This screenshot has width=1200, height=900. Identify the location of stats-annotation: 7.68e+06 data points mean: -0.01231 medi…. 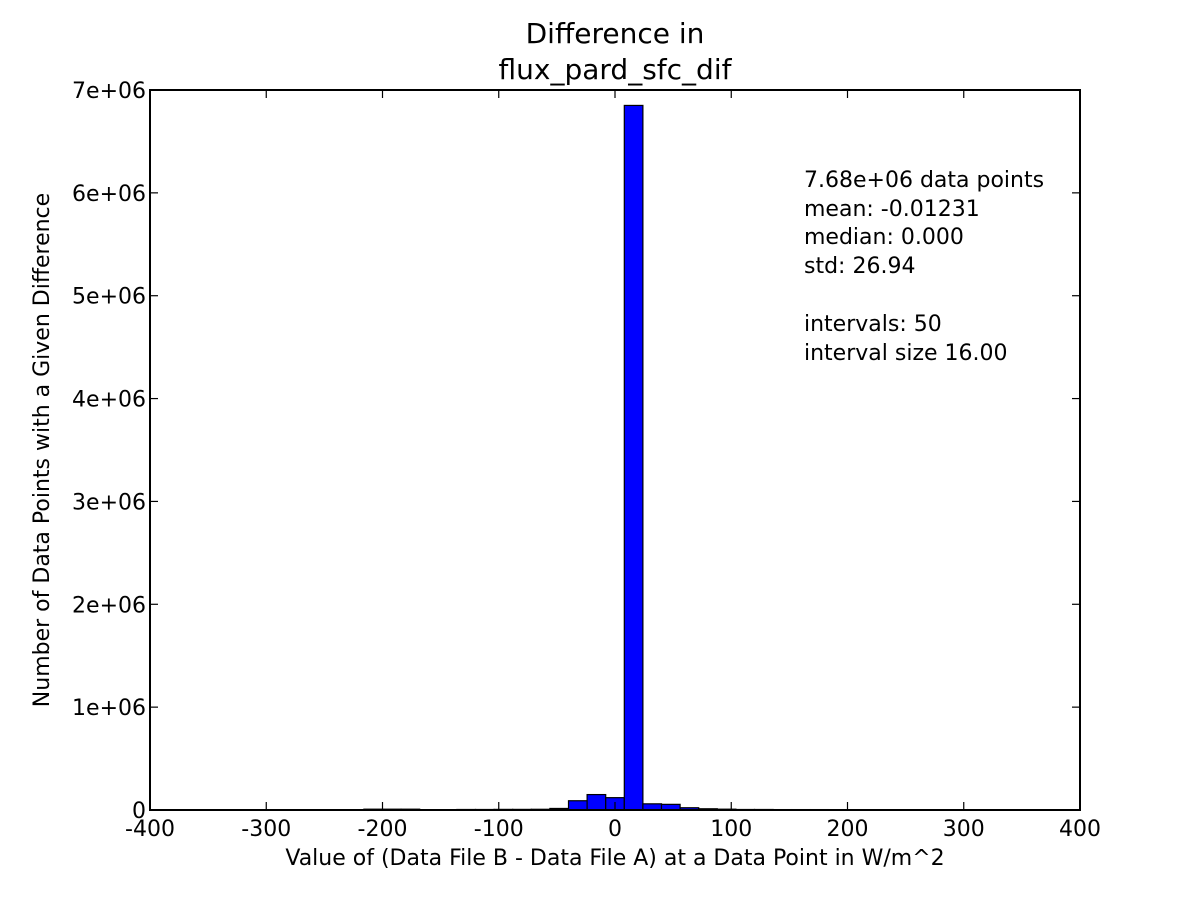
(924, 267).